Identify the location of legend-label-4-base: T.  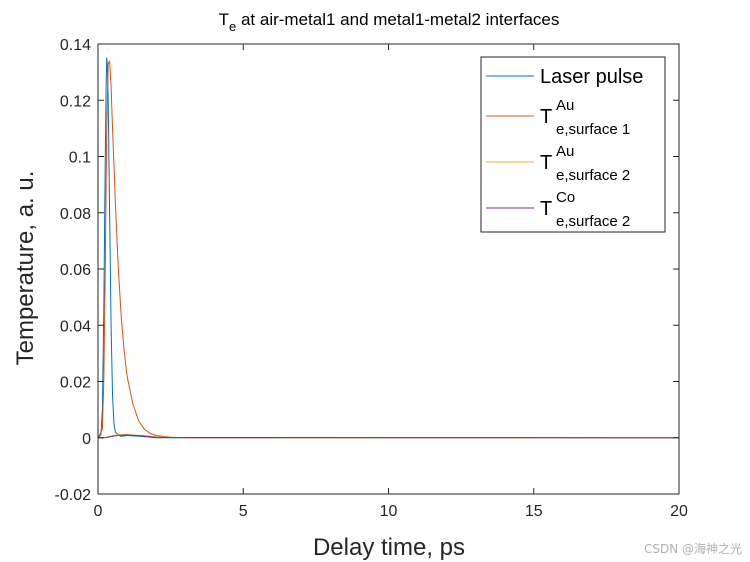
(546, 209).